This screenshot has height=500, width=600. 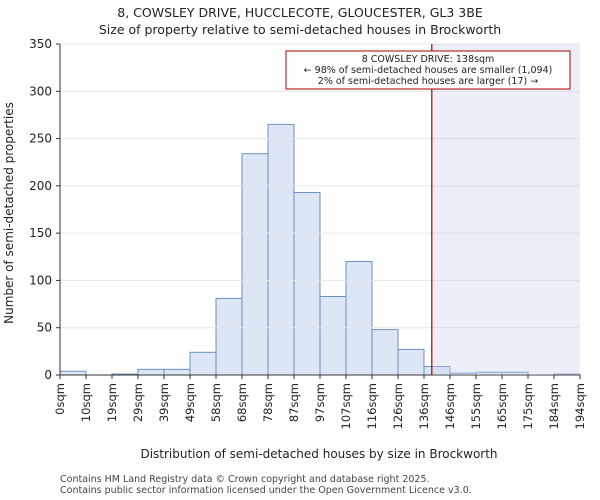 What do you see at coordinates (112, 402) in the screenshot?
I see `x-tick-label: 19sqm` at bounding box center [112, 402].